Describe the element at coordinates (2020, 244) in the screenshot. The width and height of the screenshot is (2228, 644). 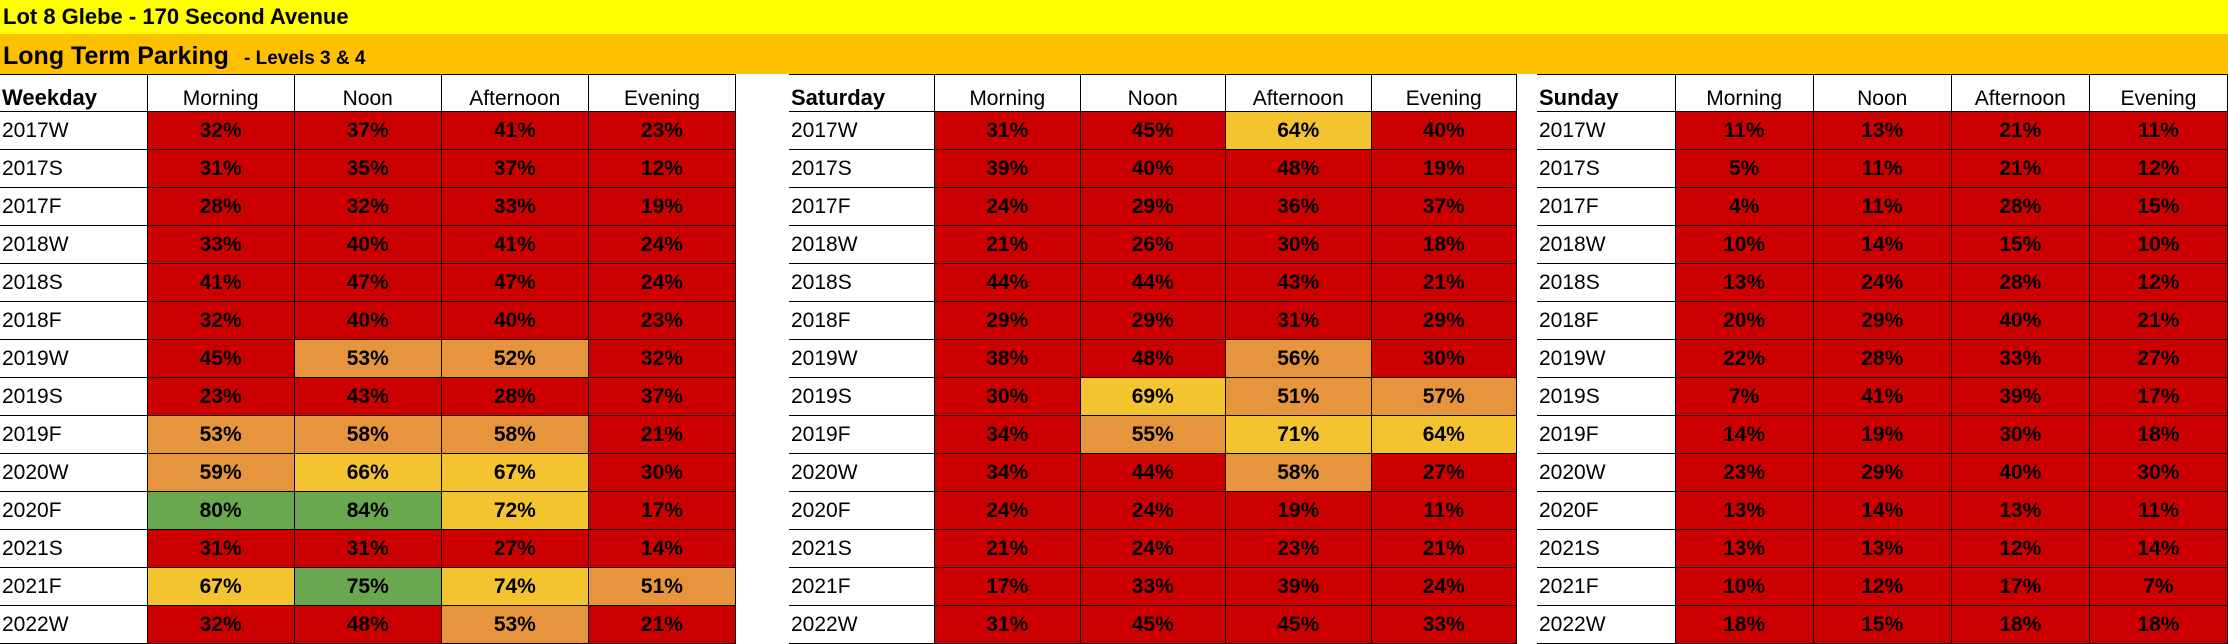
I see `occupancy-cell: 15%` at that location.